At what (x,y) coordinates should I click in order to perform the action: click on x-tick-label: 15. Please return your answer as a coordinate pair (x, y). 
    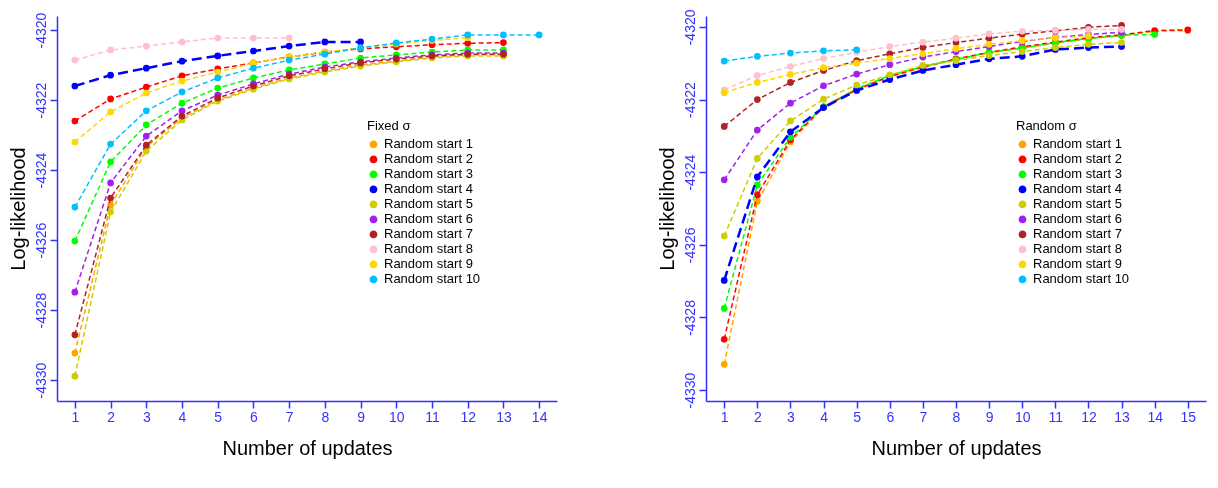
    Looking at the image, I should click on (1188, 416).